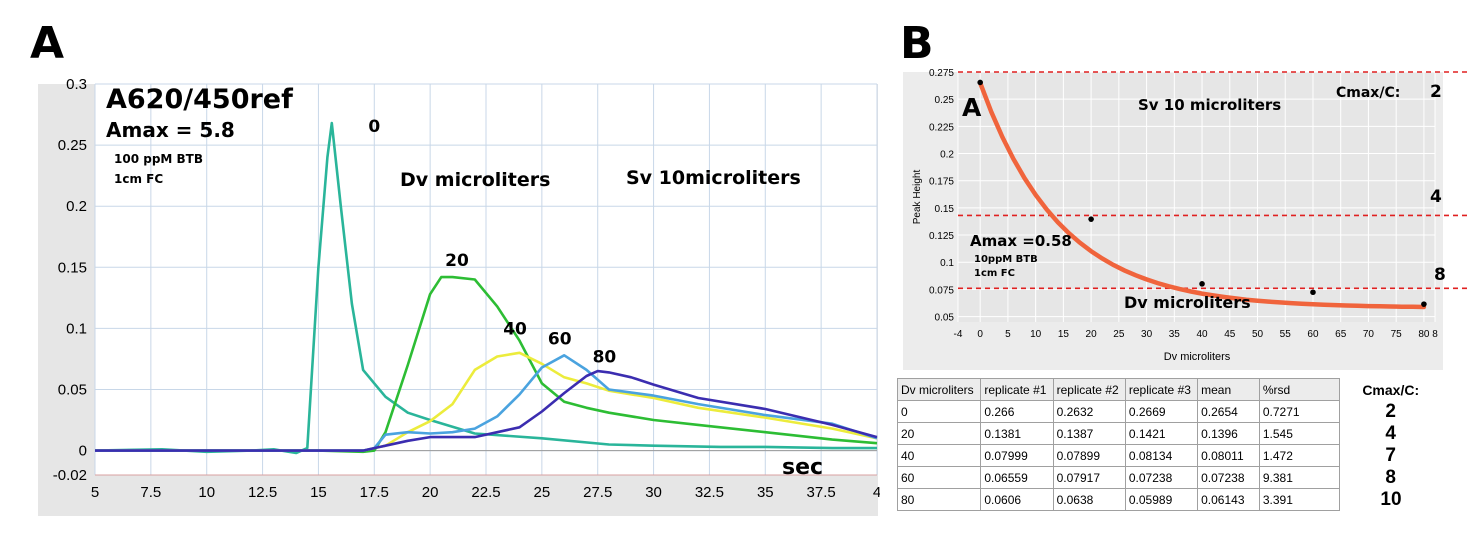 This screenshot has height=540, width=1479. What do you see at coordinates (1390, 433) in the screenshot?
I see `table-cell-cmax: 4` at bounding box center [1390, 433].